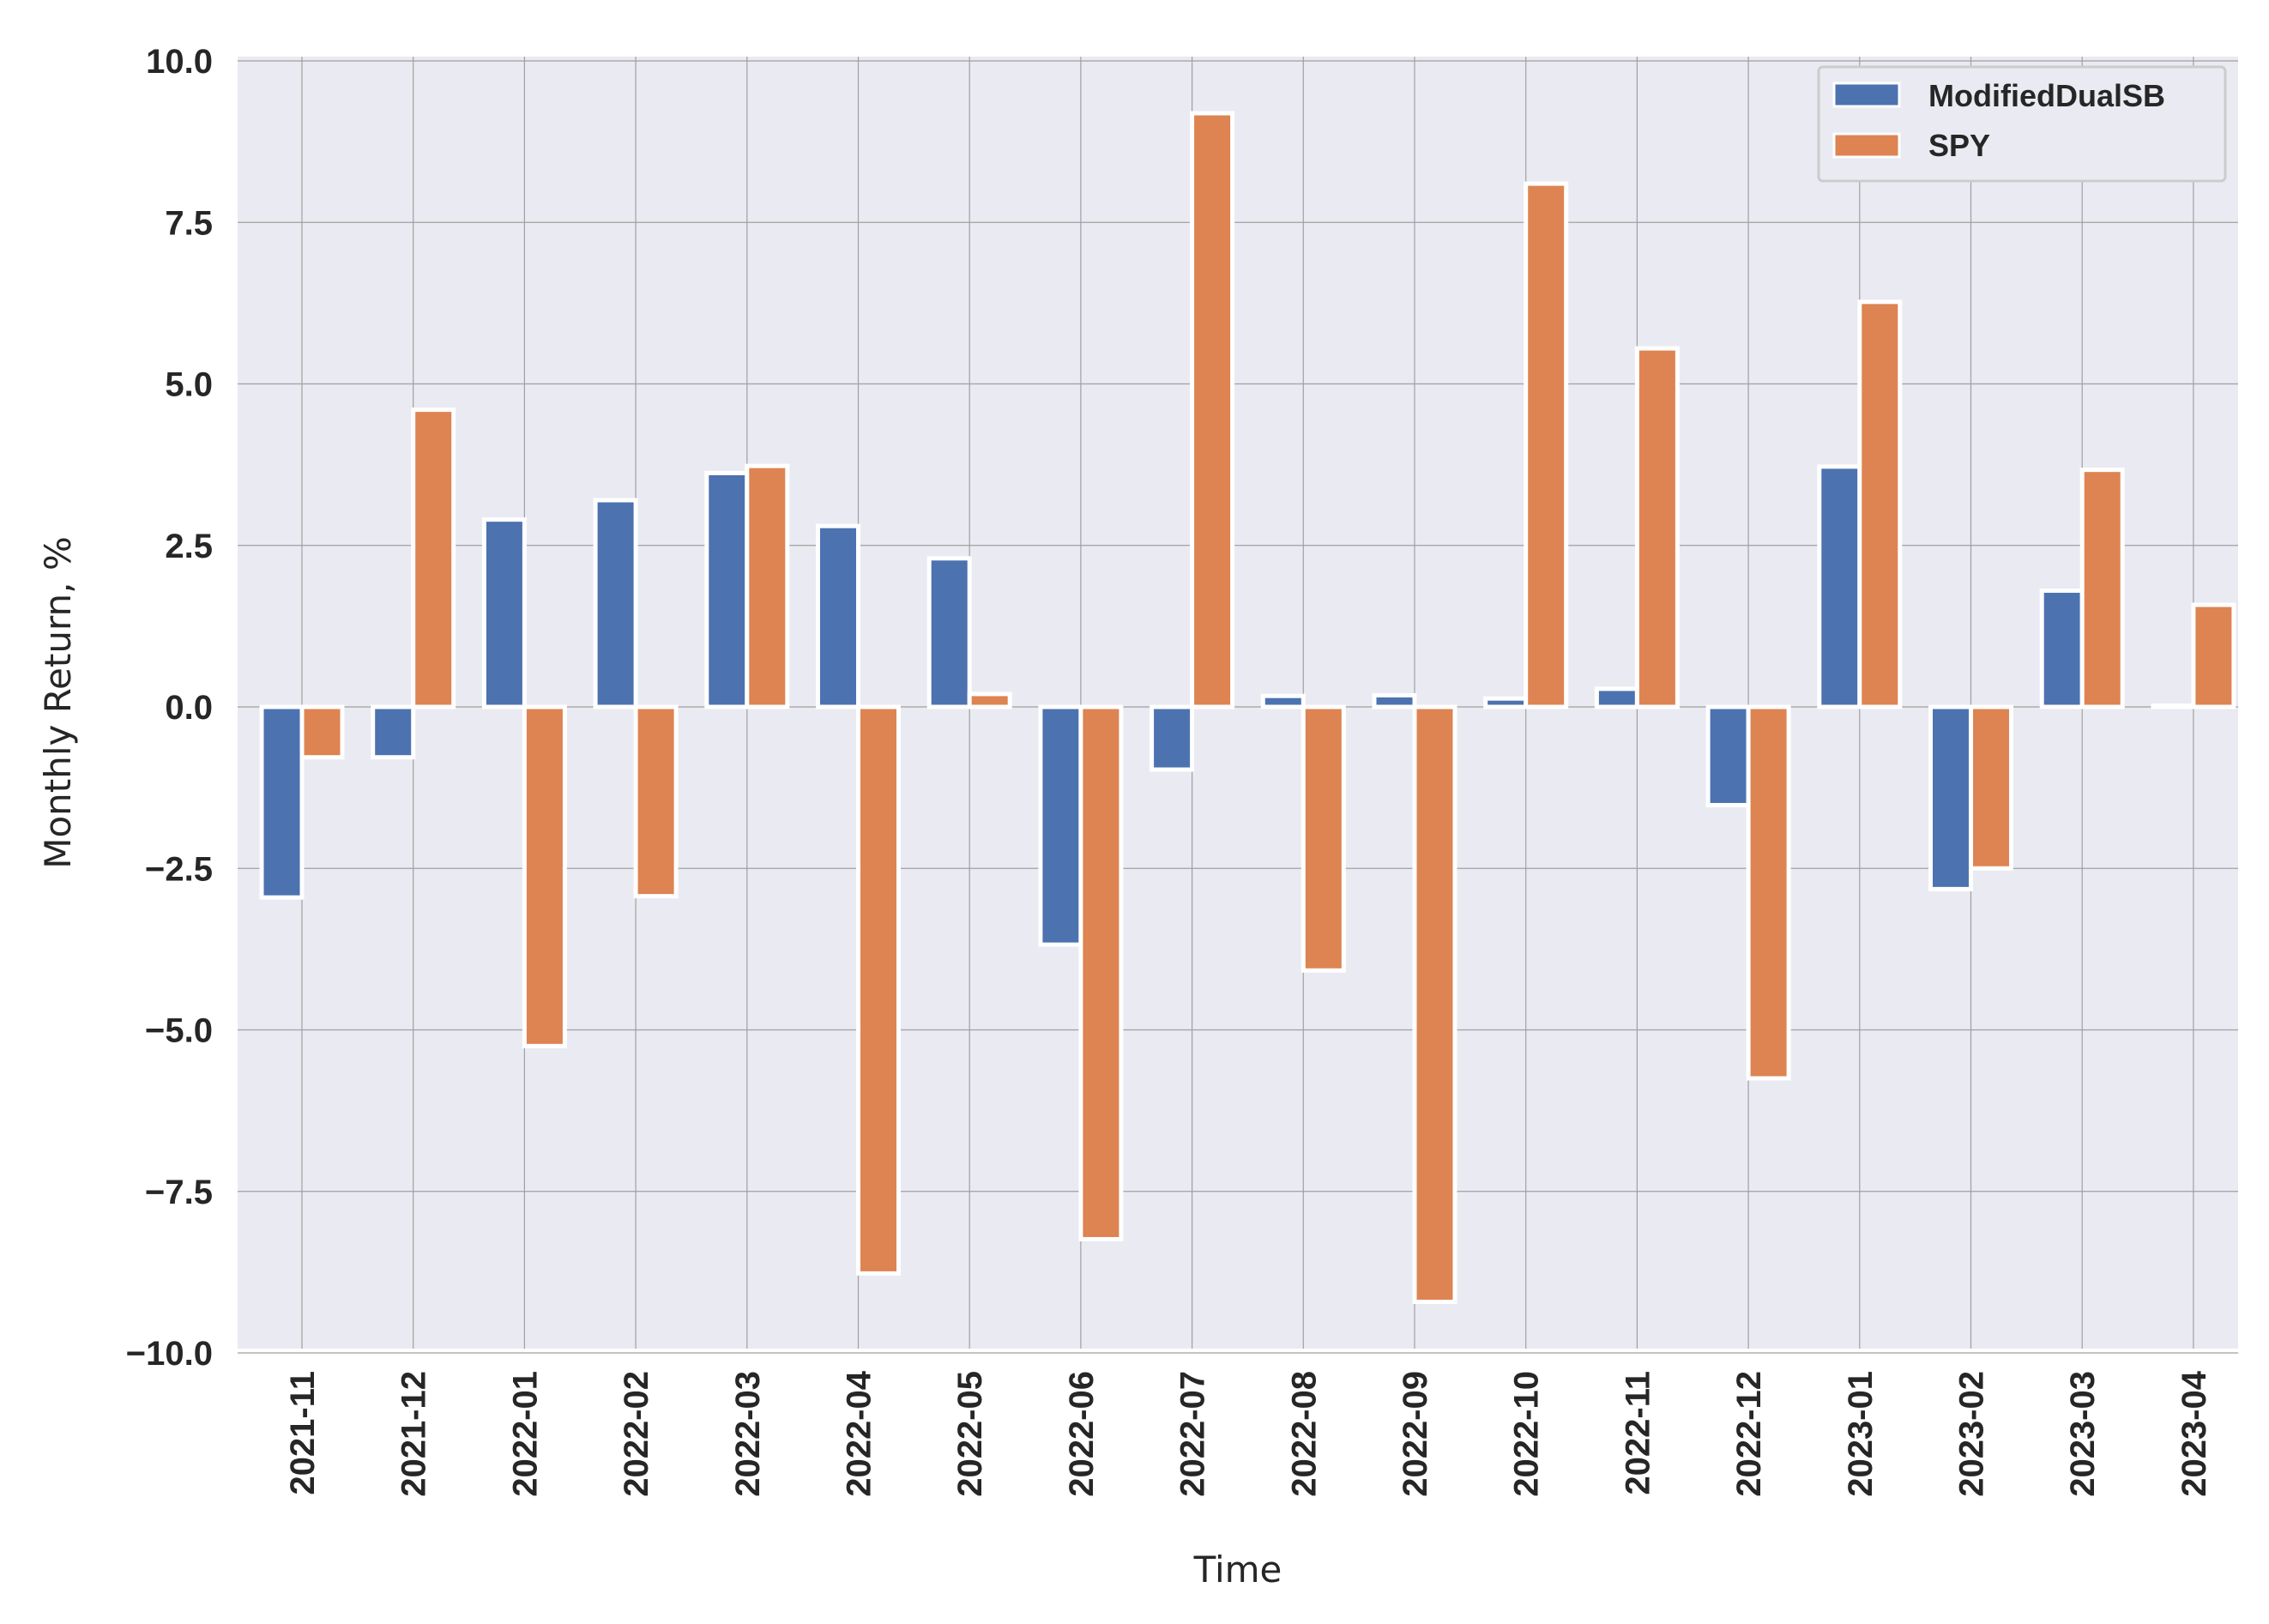 Image resolution: width=2269 pixels, height=1624 pixels. What do you see at coordinates (179, 1192) in the screenshot?
I see `y-tick-label: −7.5` at bounding box center [179, 1192].